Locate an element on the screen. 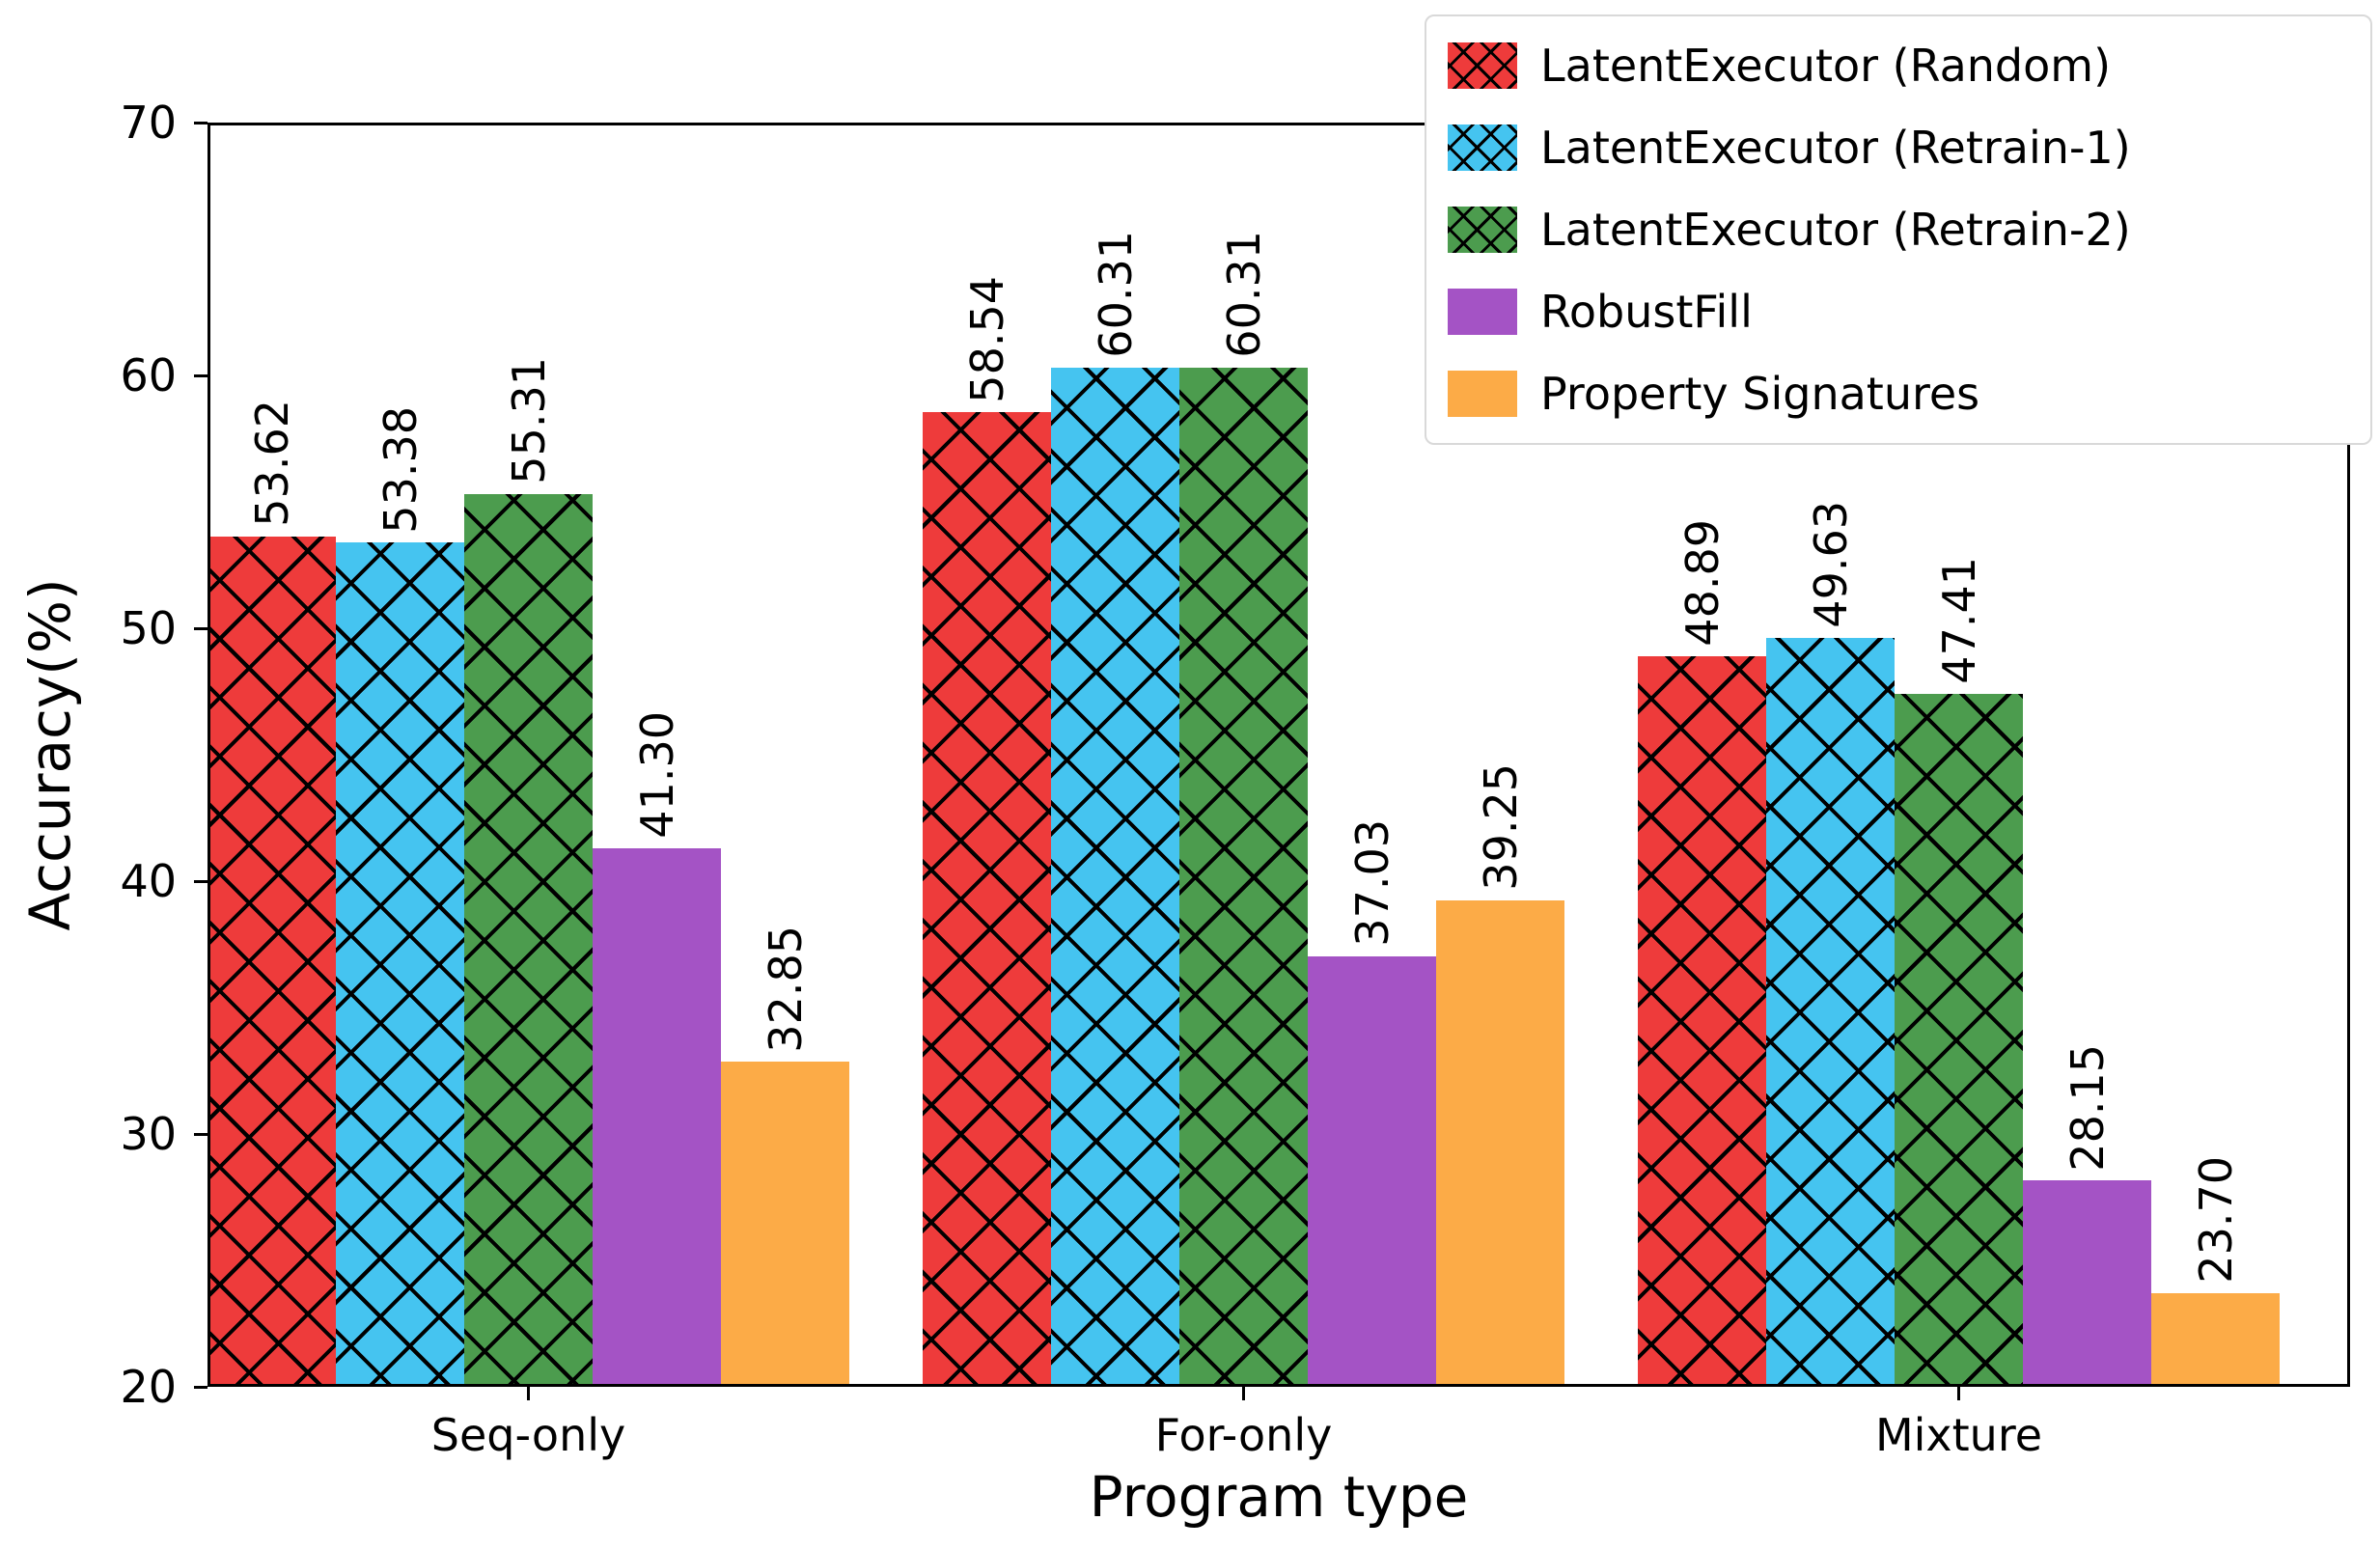 This screenshot has width=2380, height=1548. legend-item: LatentExecutor (Retrain-2) is located at coordinates (1909, 229).